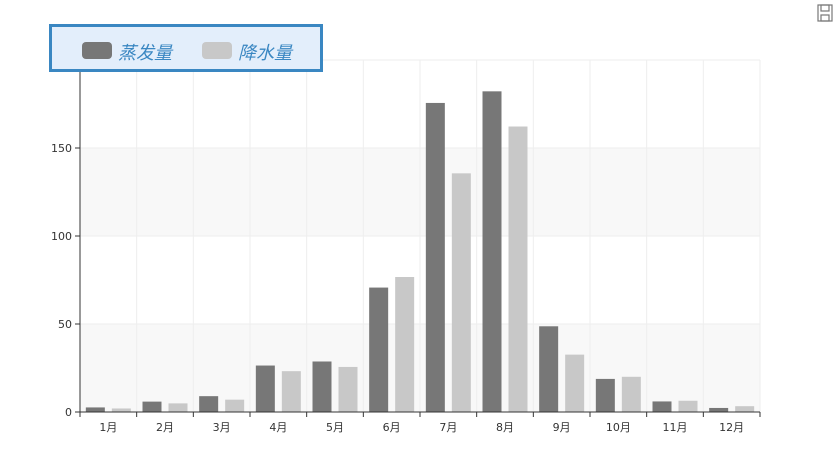 Image resolution: width=840 pixels, height=476 pixels. Describe the element at coordinates (108, 427) in the screenshot. I see `x-tick-label: 1月` at that location.